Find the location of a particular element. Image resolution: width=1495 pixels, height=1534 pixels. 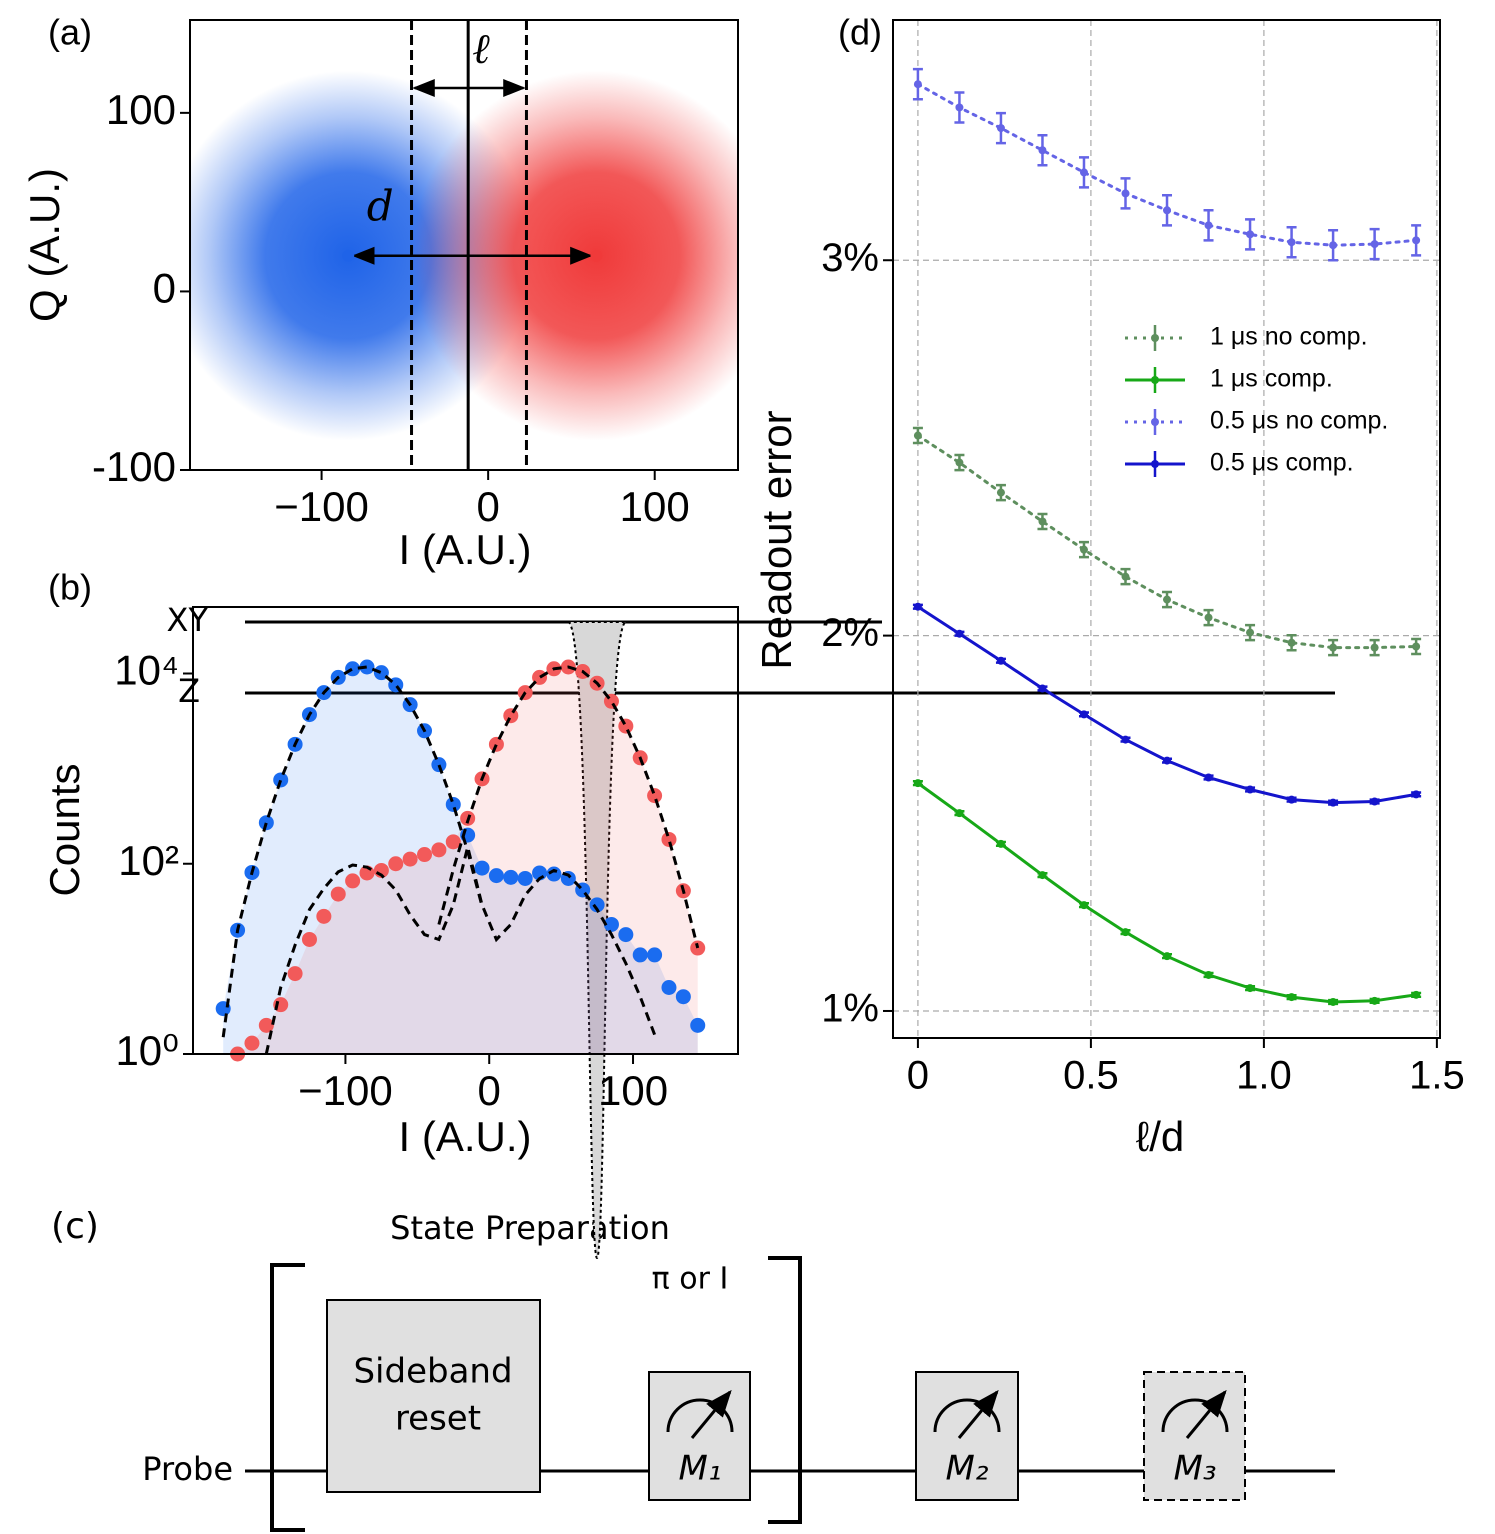

meter-arc is located at coordinates (1195, 1415).